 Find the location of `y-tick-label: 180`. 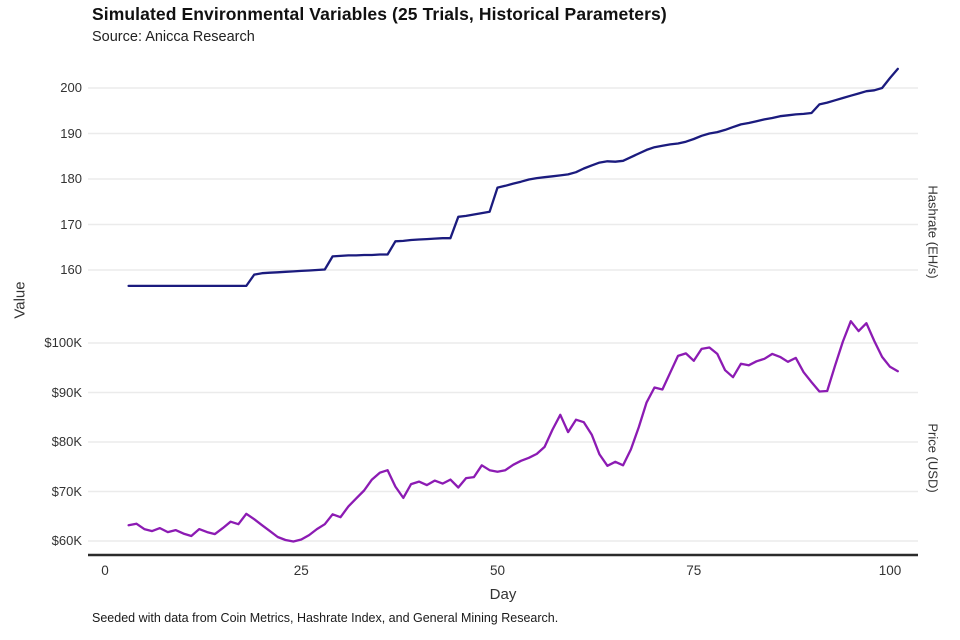

y-tick-label: 180 is located at coordinates (71, 178).